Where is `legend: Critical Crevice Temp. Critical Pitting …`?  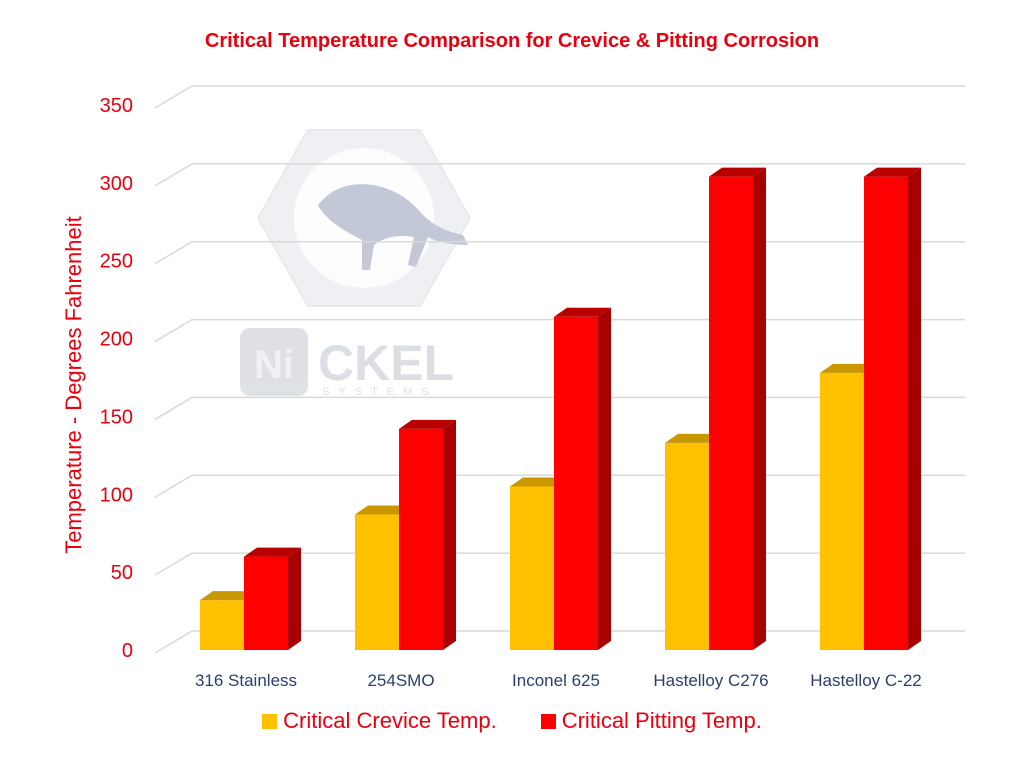
legend: Critical Crevice Temp. Critical Pitting … is located at coordinates (512, 721).